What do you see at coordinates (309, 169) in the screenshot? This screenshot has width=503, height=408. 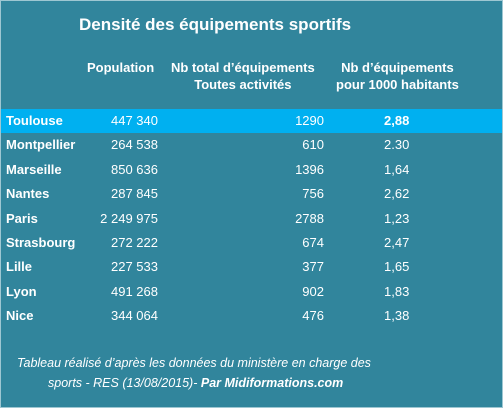 I see `row-total: 1396` at bounding box center [309, 169].